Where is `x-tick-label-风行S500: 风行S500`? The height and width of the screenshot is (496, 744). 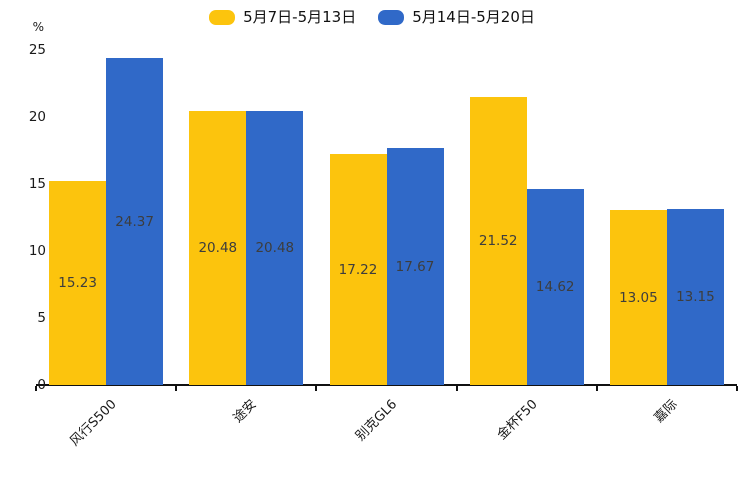 x-tick-label-风行S500: 风行S500 is located at coordinates (93, 423).